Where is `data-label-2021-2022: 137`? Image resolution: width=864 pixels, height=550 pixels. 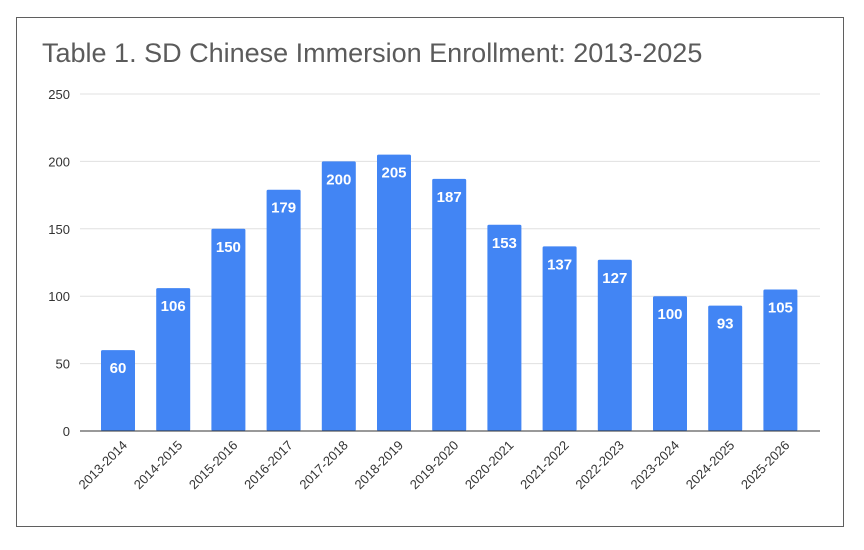
data-label-2021-2022: 137 is located at coordinates (559, 264).